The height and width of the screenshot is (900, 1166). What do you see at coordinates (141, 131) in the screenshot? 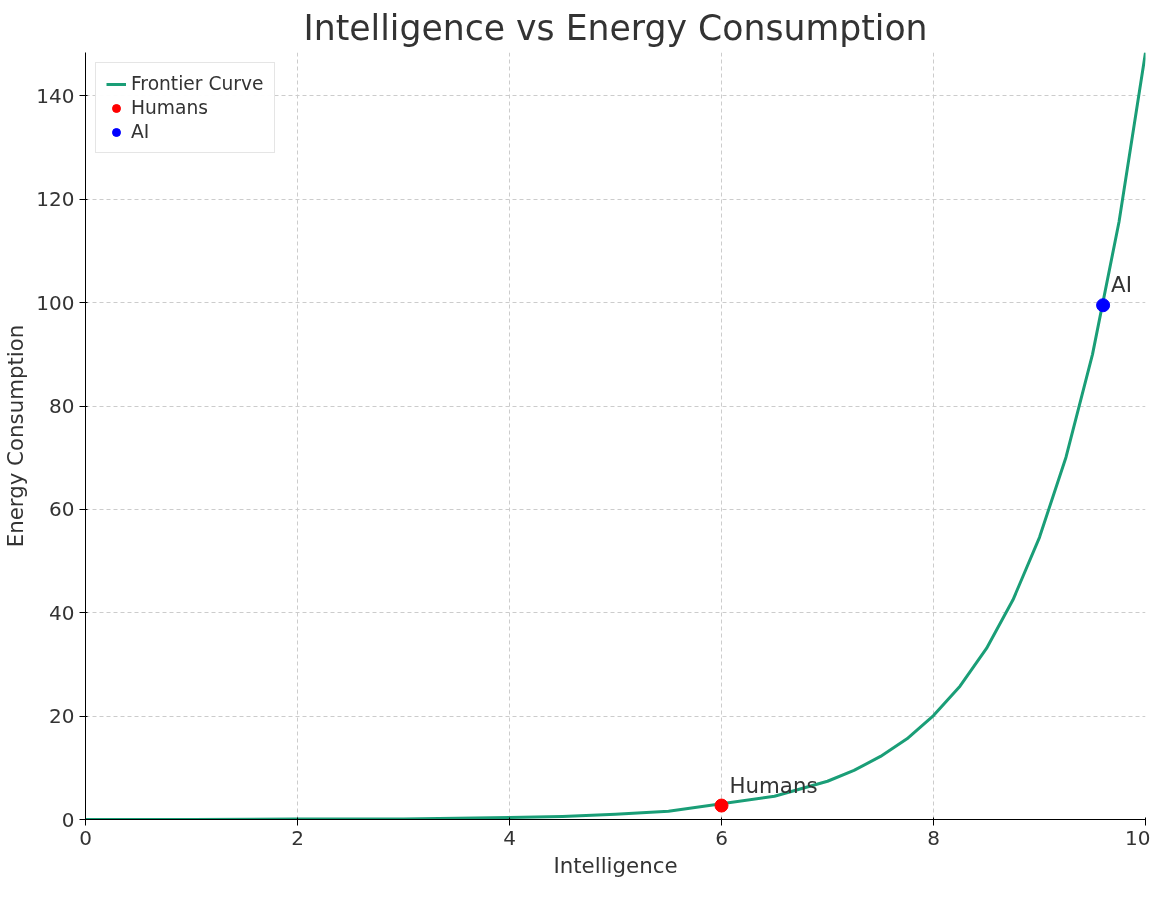
I see `legend-label: AI` at bounding box center [141, 131].